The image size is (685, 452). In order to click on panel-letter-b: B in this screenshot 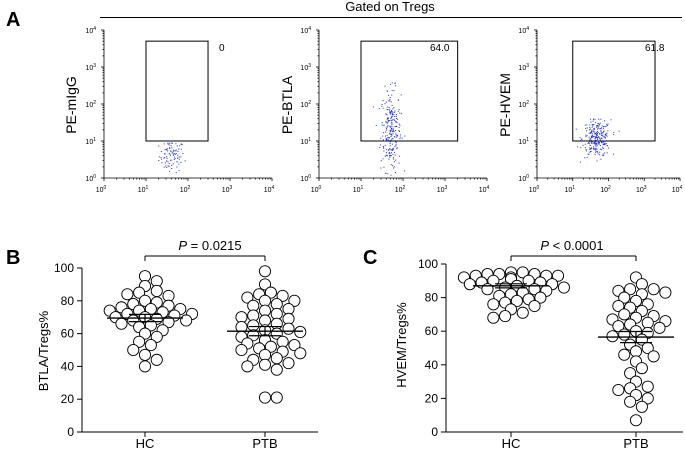, I will do `click(13, 258)`.